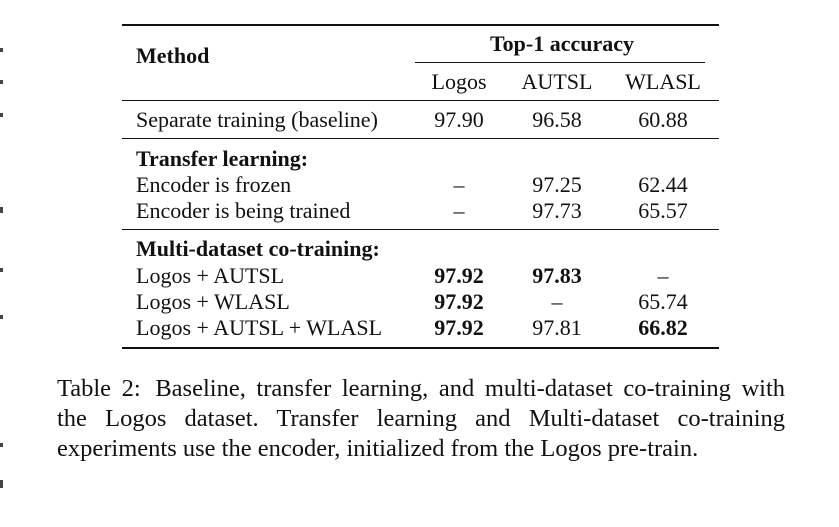  Describe the element at coordinates (560, 62) in the screenshot. I see `header-group-rule` at that location.